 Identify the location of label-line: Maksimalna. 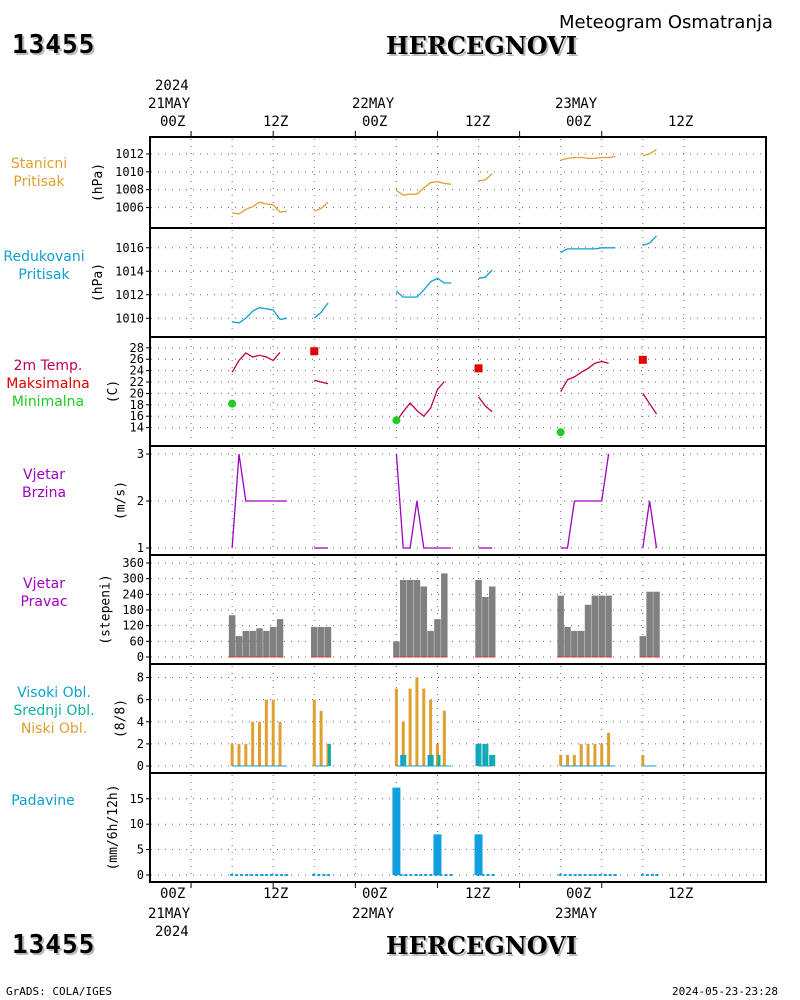
(48, 384).